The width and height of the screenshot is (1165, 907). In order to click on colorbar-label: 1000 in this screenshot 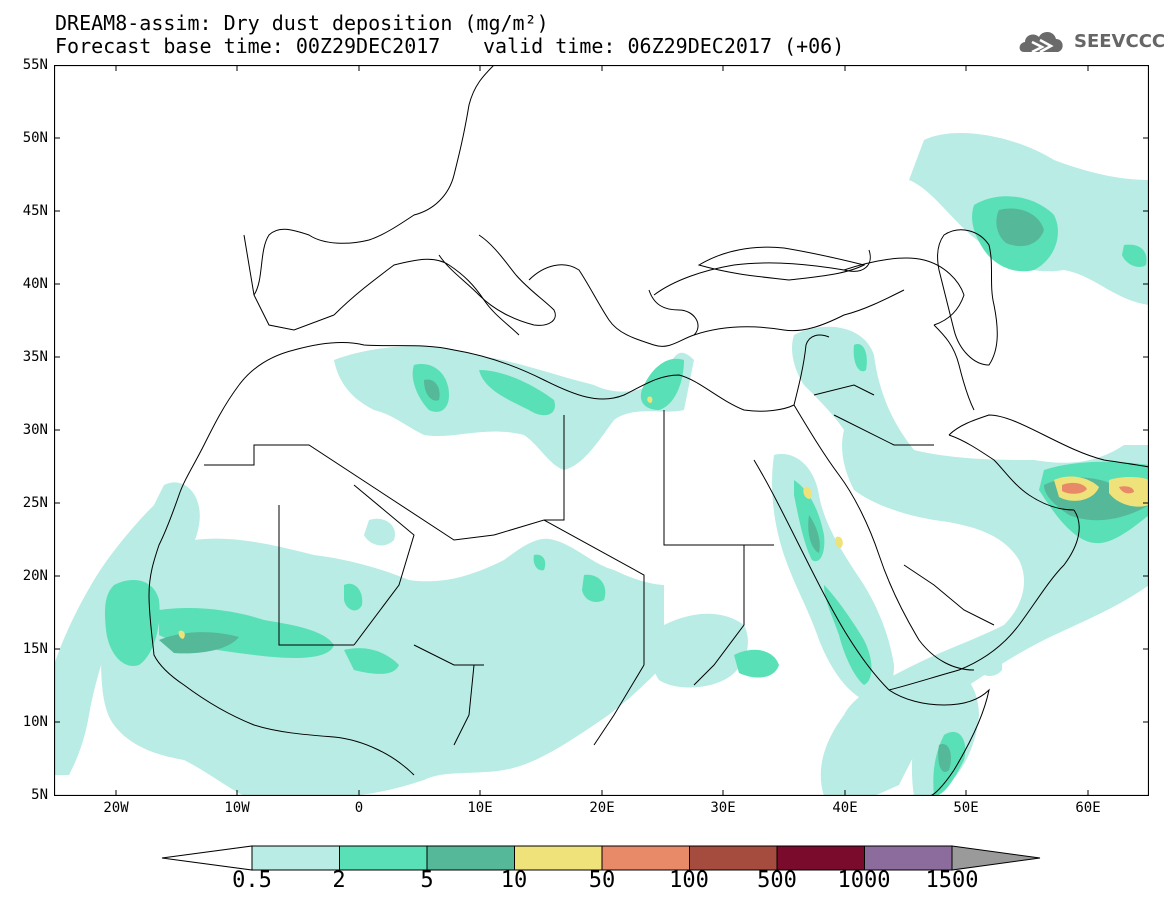, I will do `click(864, 880)`.